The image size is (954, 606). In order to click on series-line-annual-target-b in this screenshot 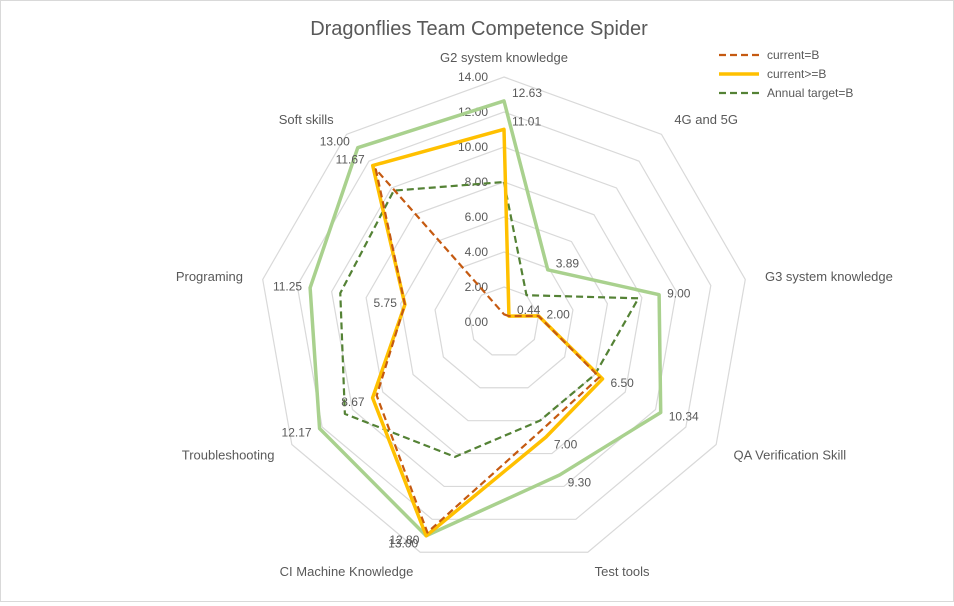, I will do `click(489, 319)`.